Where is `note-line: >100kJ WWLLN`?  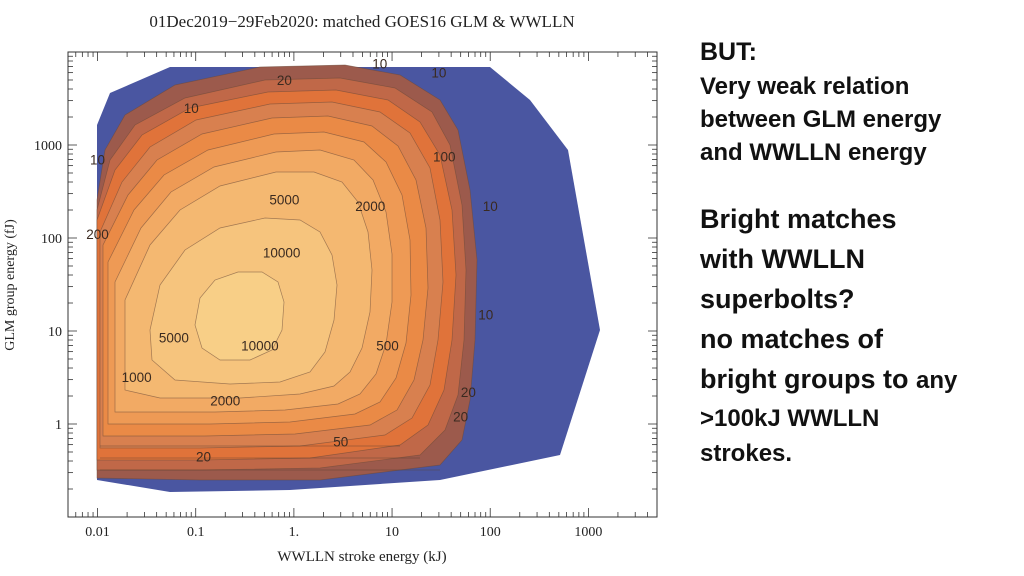
note-line: >100kJ WWLLN is located at coordinates (790, 418).